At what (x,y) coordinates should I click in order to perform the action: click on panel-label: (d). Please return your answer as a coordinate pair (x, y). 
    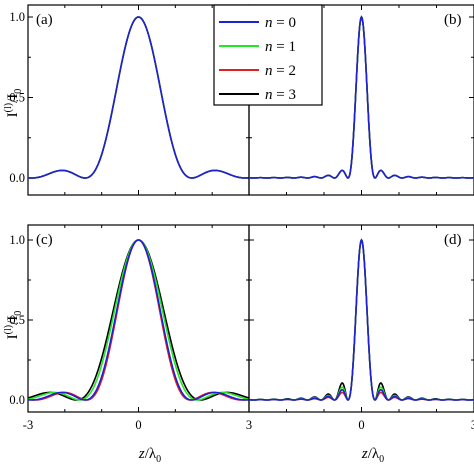
    Looking at the image, I should click on (453, 240).